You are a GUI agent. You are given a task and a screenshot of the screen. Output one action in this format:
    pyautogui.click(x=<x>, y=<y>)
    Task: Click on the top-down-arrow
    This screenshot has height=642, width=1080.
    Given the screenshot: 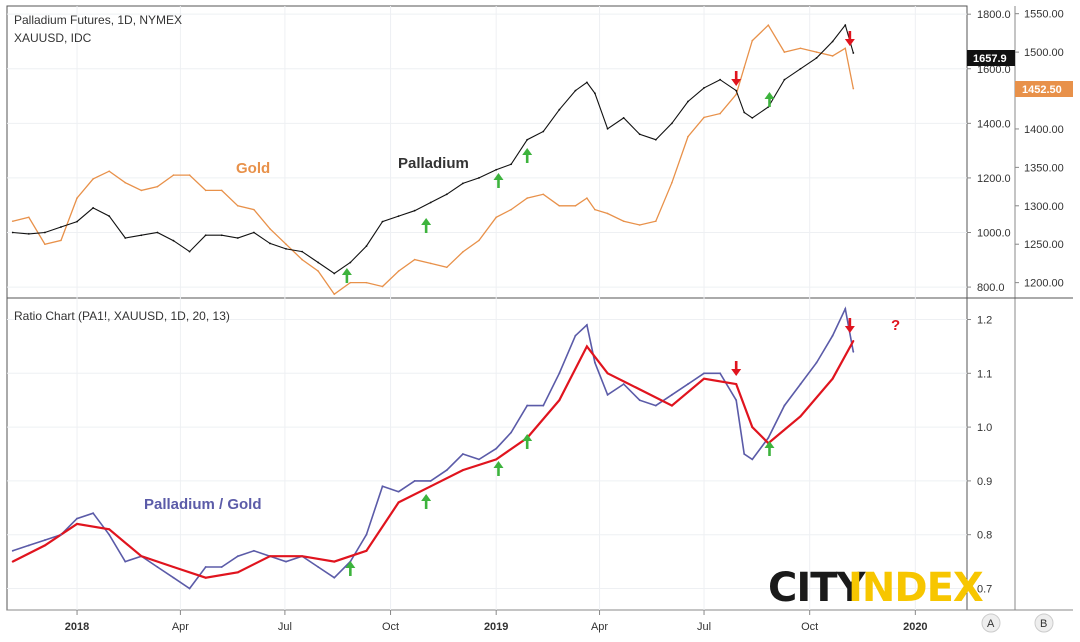 What is the action you would take?
    pyautogui.click(x=736, y=78)
    